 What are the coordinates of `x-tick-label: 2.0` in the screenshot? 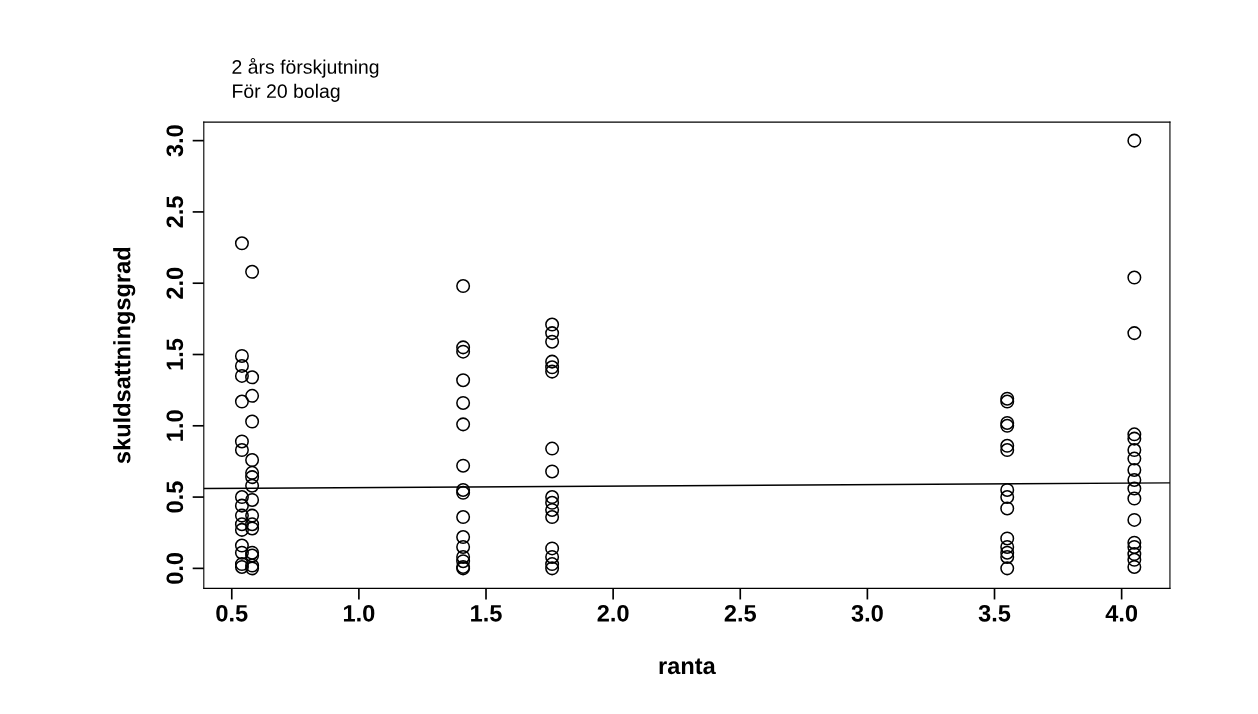 It's located at (613, 613).